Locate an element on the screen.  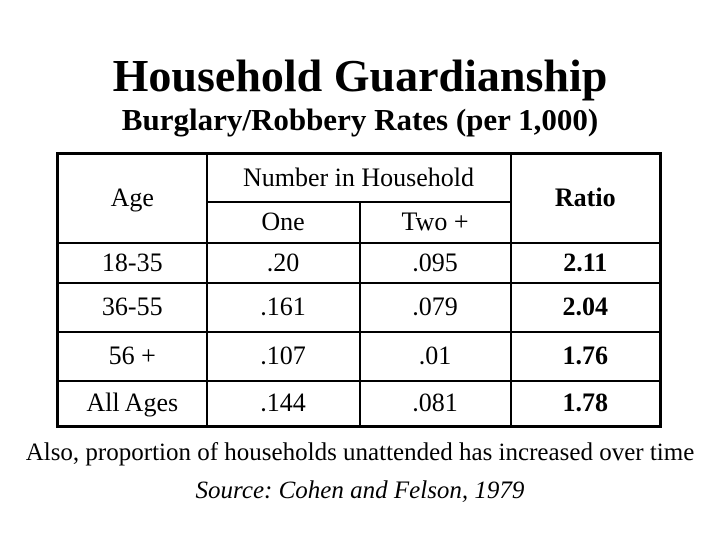
table-row: 56 + .107 .01 1.76 is located at coordinates (359, 356).